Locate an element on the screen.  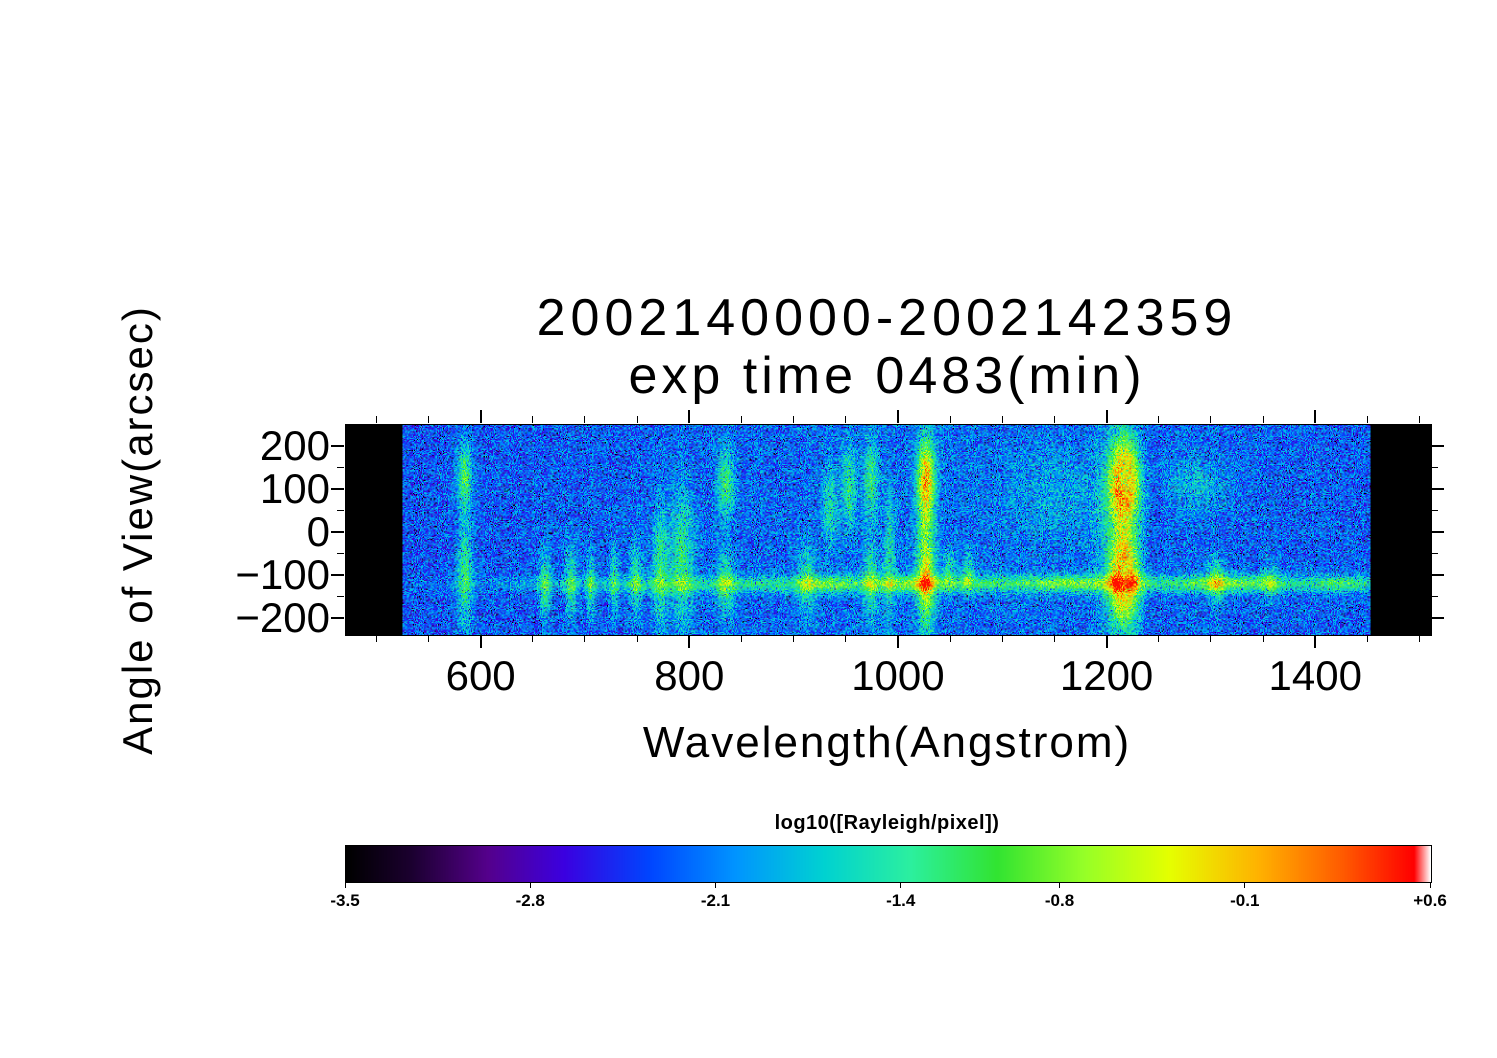
x-tick-label: 800 is located at coordinates (689, 675).